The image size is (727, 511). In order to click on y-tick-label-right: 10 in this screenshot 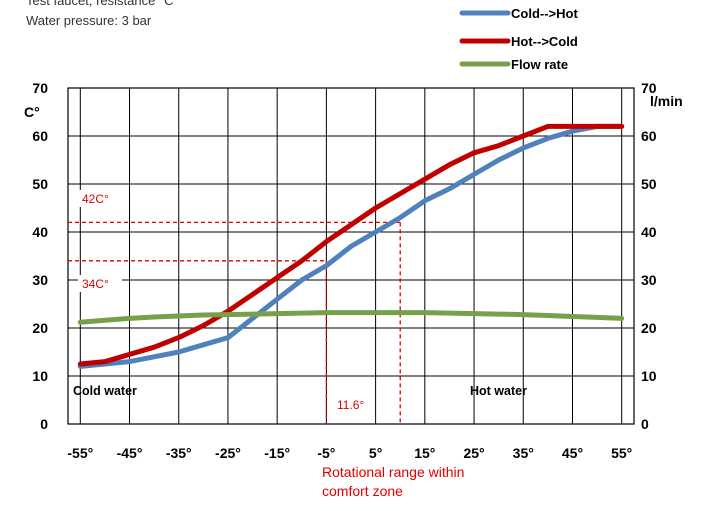, I will do `click(649, 376)`.